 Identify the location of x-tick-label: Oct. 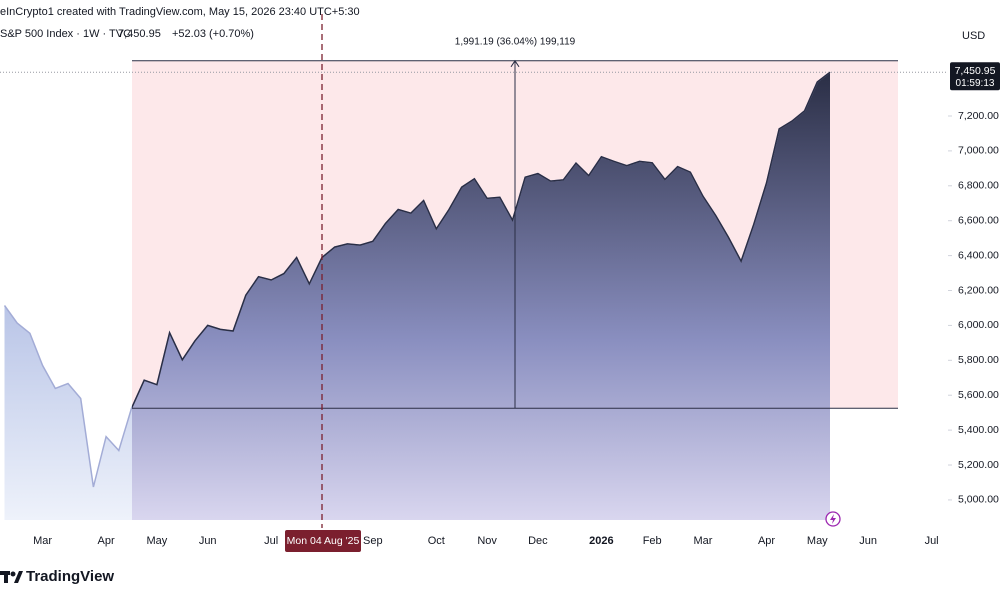
(436, 541).